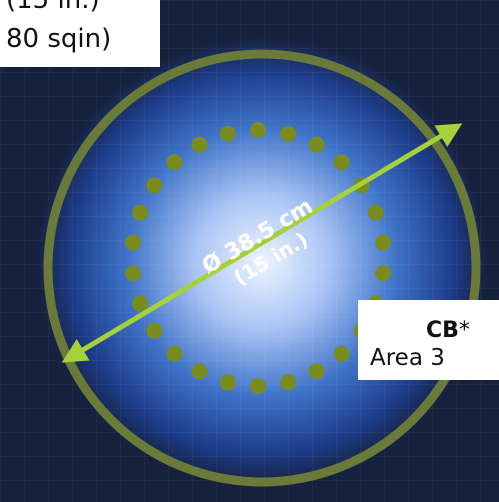 The height and width of the screenshot is (502, 499). Describe the element at coordinates (53, 7) in the screenshot. I see `top-left-label-line1: (15 in.)` at that location.